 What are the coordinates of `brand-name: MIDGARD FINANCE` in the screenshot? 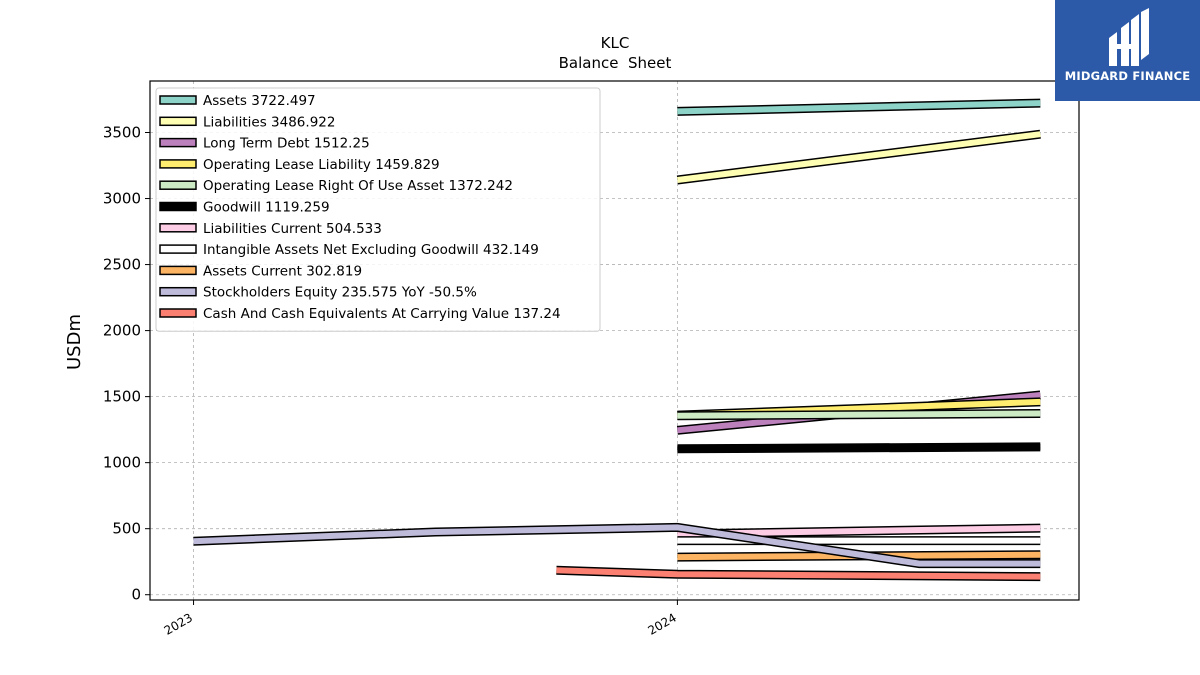 It's located at (1127, 76).